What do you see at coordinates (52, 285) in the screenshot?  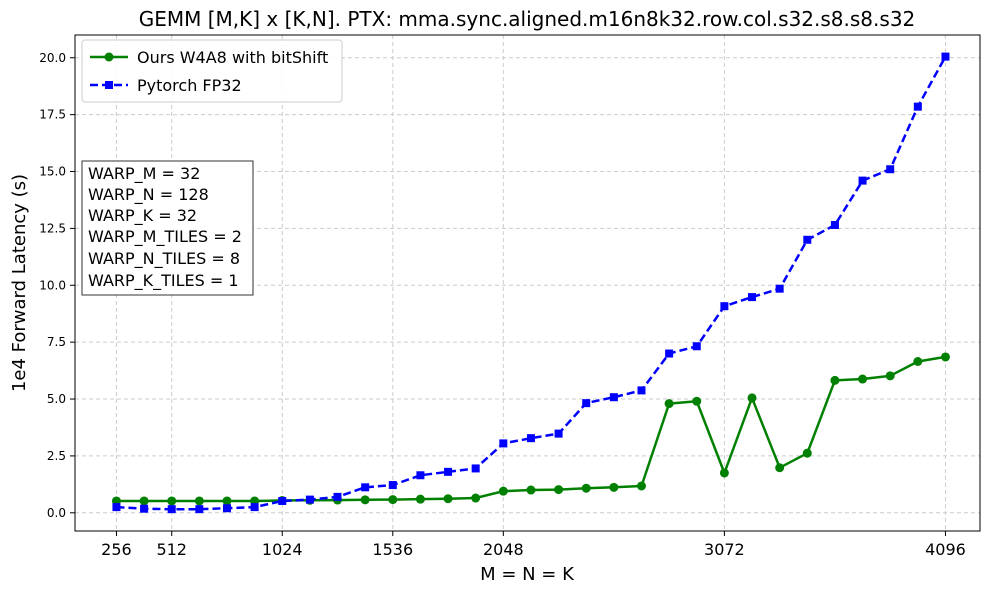 I see `y-tick-label: 10.0` at bounding box center [52, 285].